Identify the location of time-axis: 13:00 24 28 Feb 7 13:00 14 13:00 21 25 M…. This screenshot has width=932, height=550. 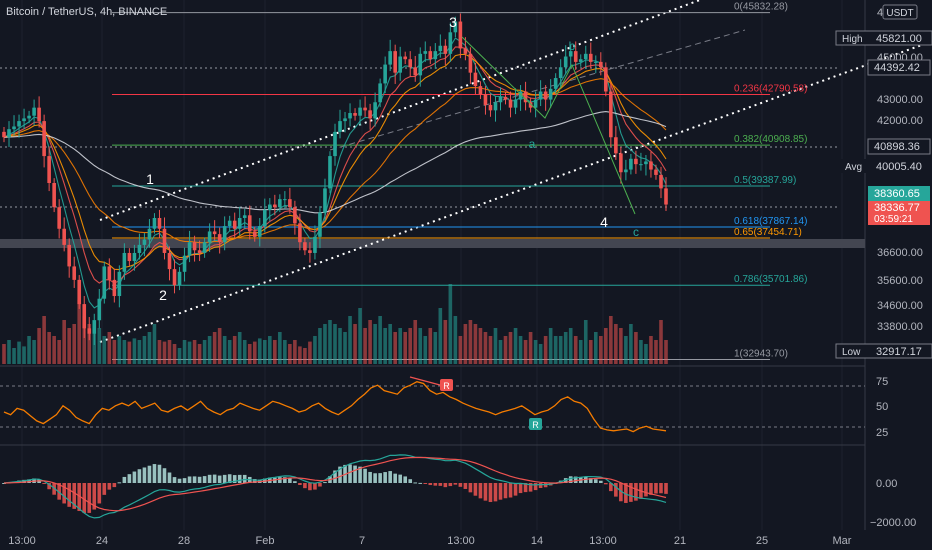
(430, 541).